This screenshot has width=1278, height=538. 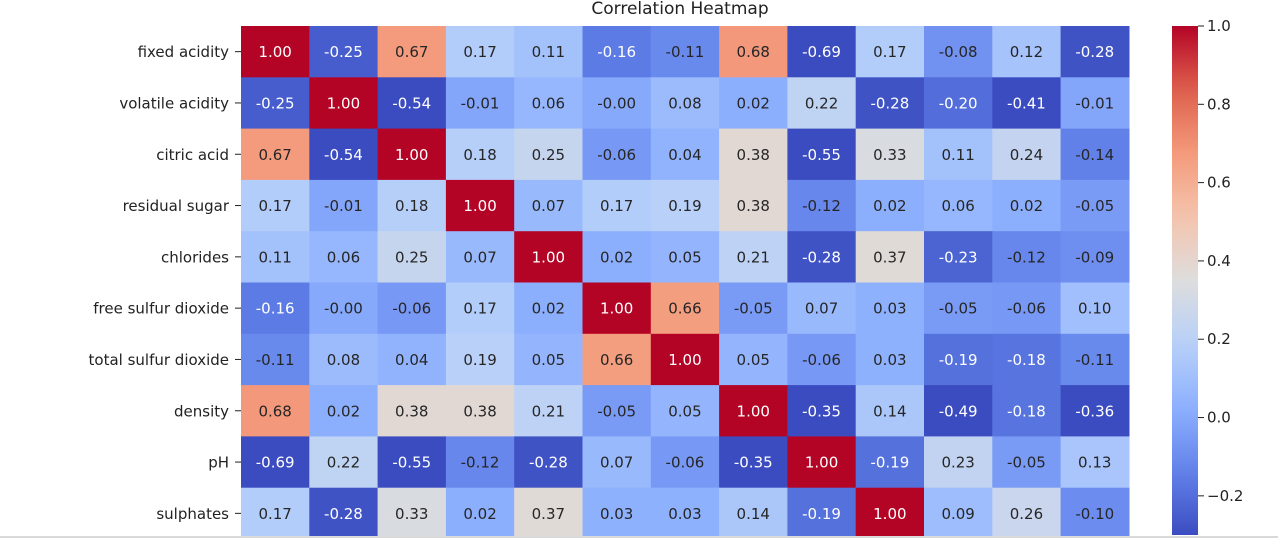 I want to click on cell-value-label: -0.11, so click(x=275, y=360).